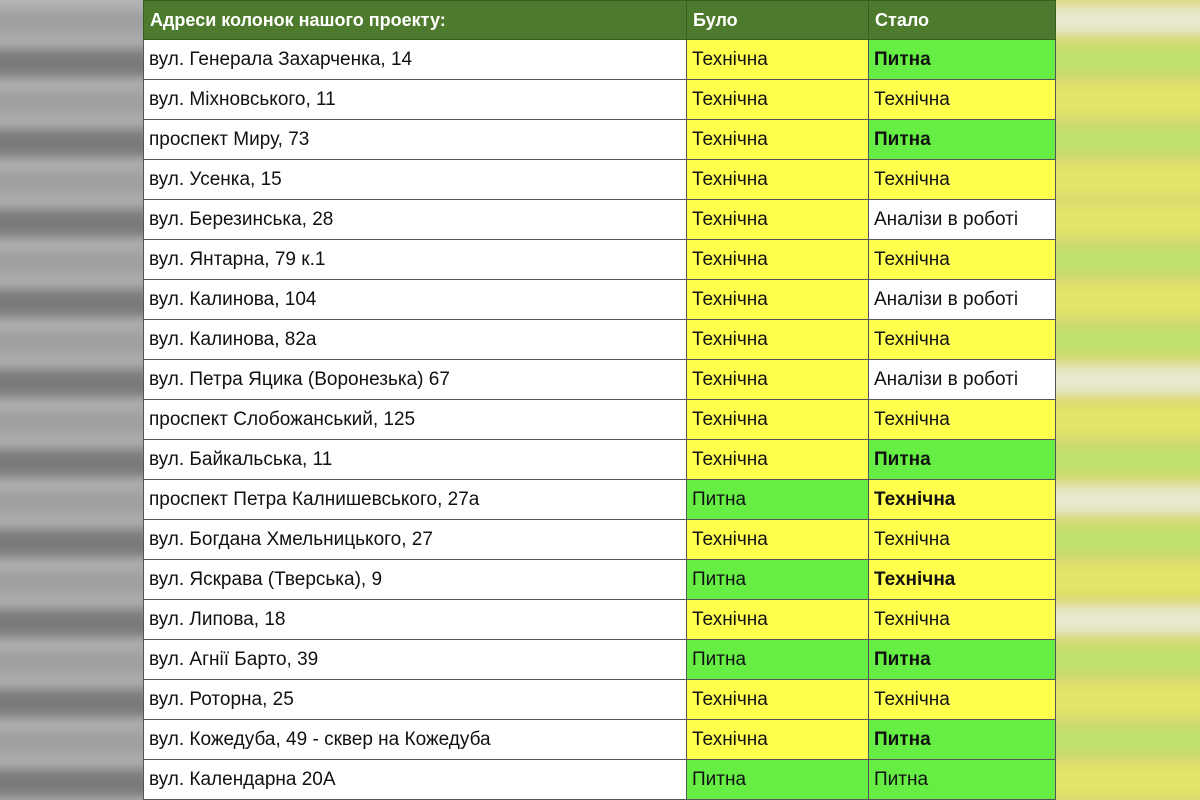 The image size is (1200, 800). What do you see at coordinates (415, 619) in the screenshot?
I see `address-cell: вул. Липова, 18` at bounding box center [415, 619].